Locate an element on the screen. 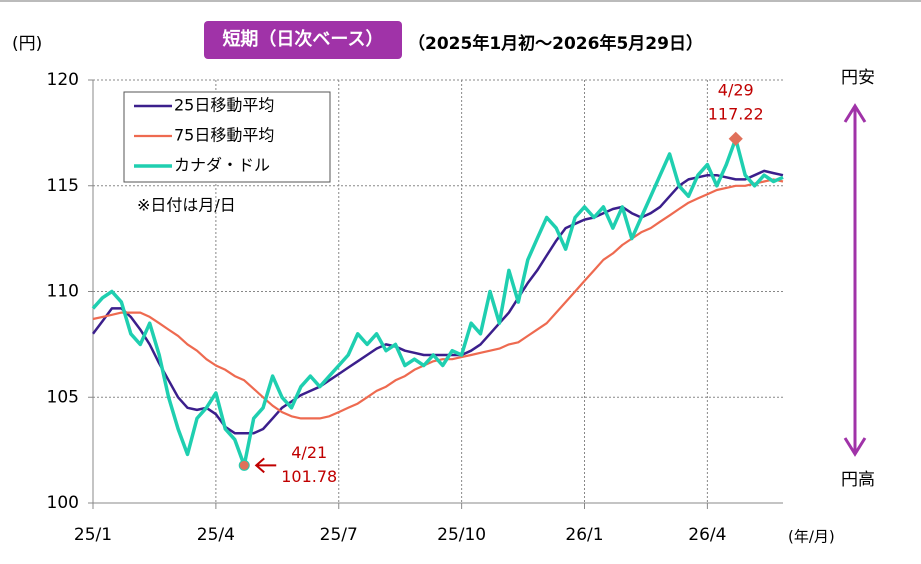  x-tick-label: 25/7 is located at coordinates (339, 535).